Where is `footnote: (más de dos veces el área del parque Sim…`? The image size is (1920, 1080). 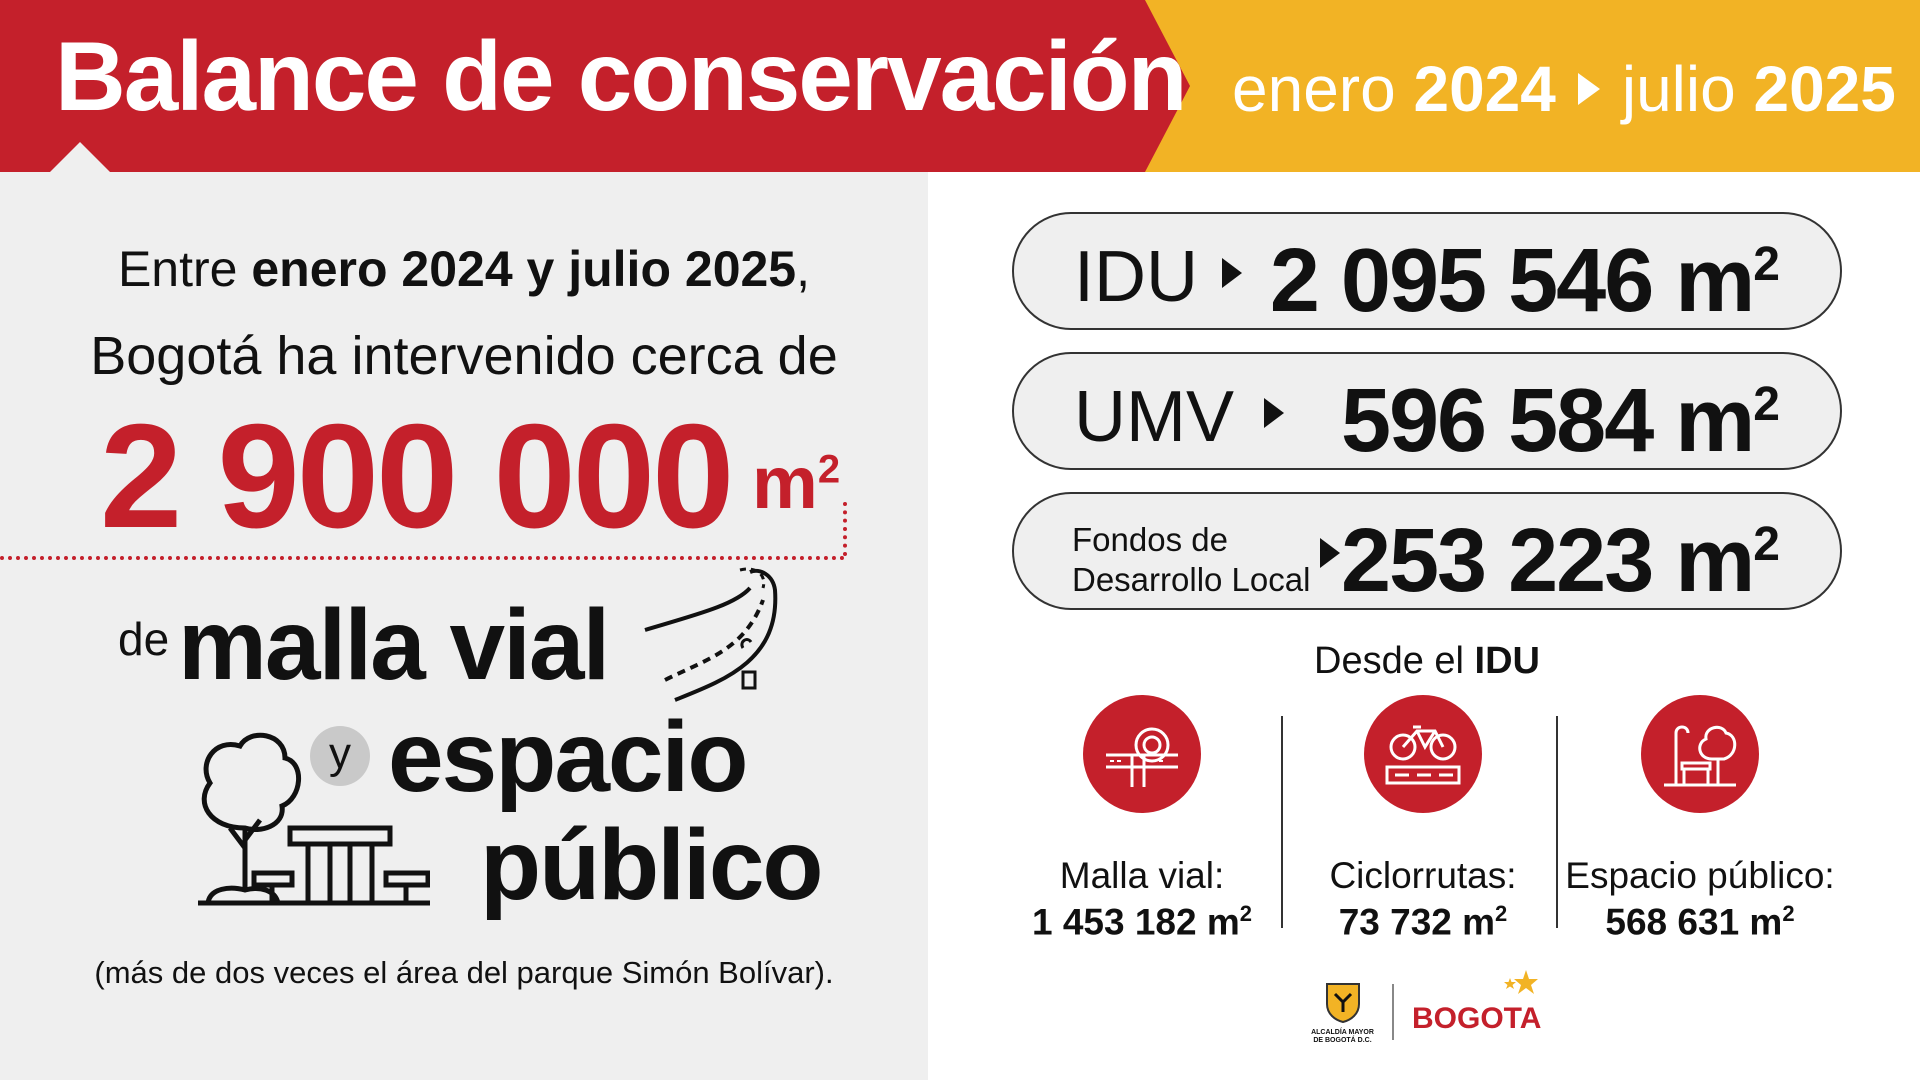
footnote: (más de dos veces el área del parque Sim… is located at coordinates (464, 972).